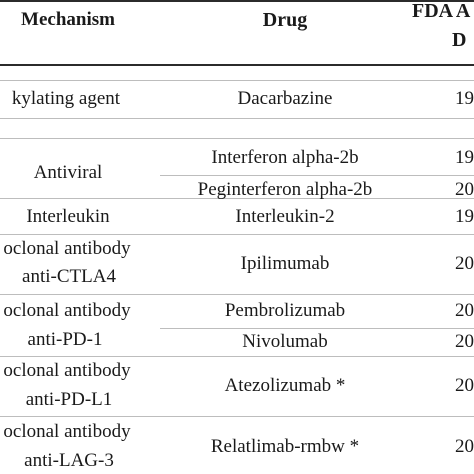  Describe the element at coordinates (67, 370) in the screenshot. I see `row6-mechanism-line1: oclonal antibody` at that location.